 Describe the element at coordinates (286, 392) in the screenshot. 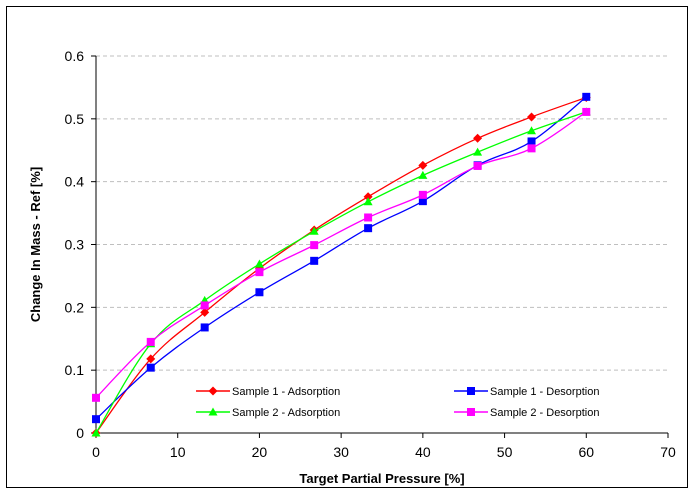

I see `legend-label: Sample 1 - Adsorption` at that location.